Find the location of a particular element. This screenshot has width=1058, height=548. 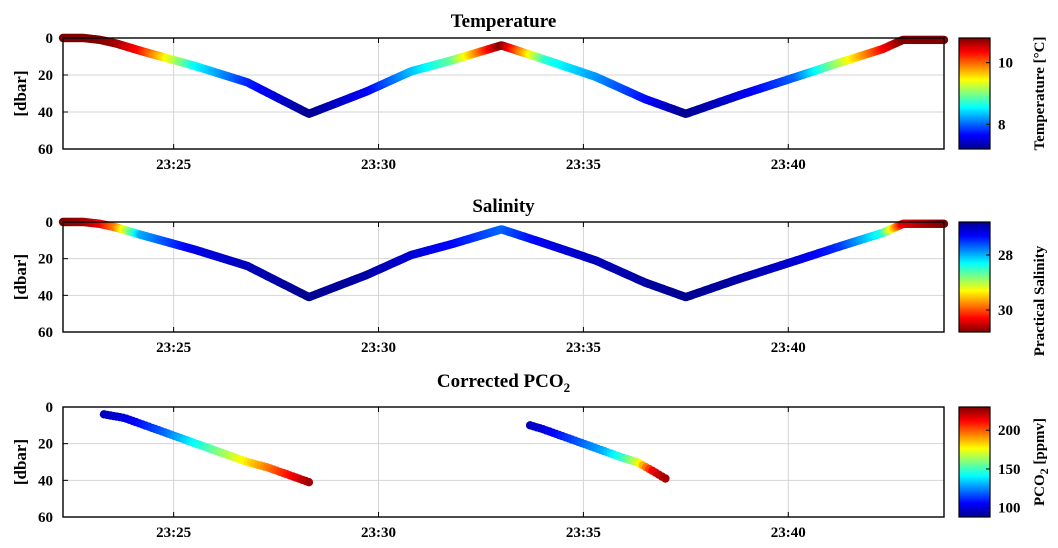

colorbar: 200 150 100 PCO2 [ppmv] is located at coordinates (1004, 462).